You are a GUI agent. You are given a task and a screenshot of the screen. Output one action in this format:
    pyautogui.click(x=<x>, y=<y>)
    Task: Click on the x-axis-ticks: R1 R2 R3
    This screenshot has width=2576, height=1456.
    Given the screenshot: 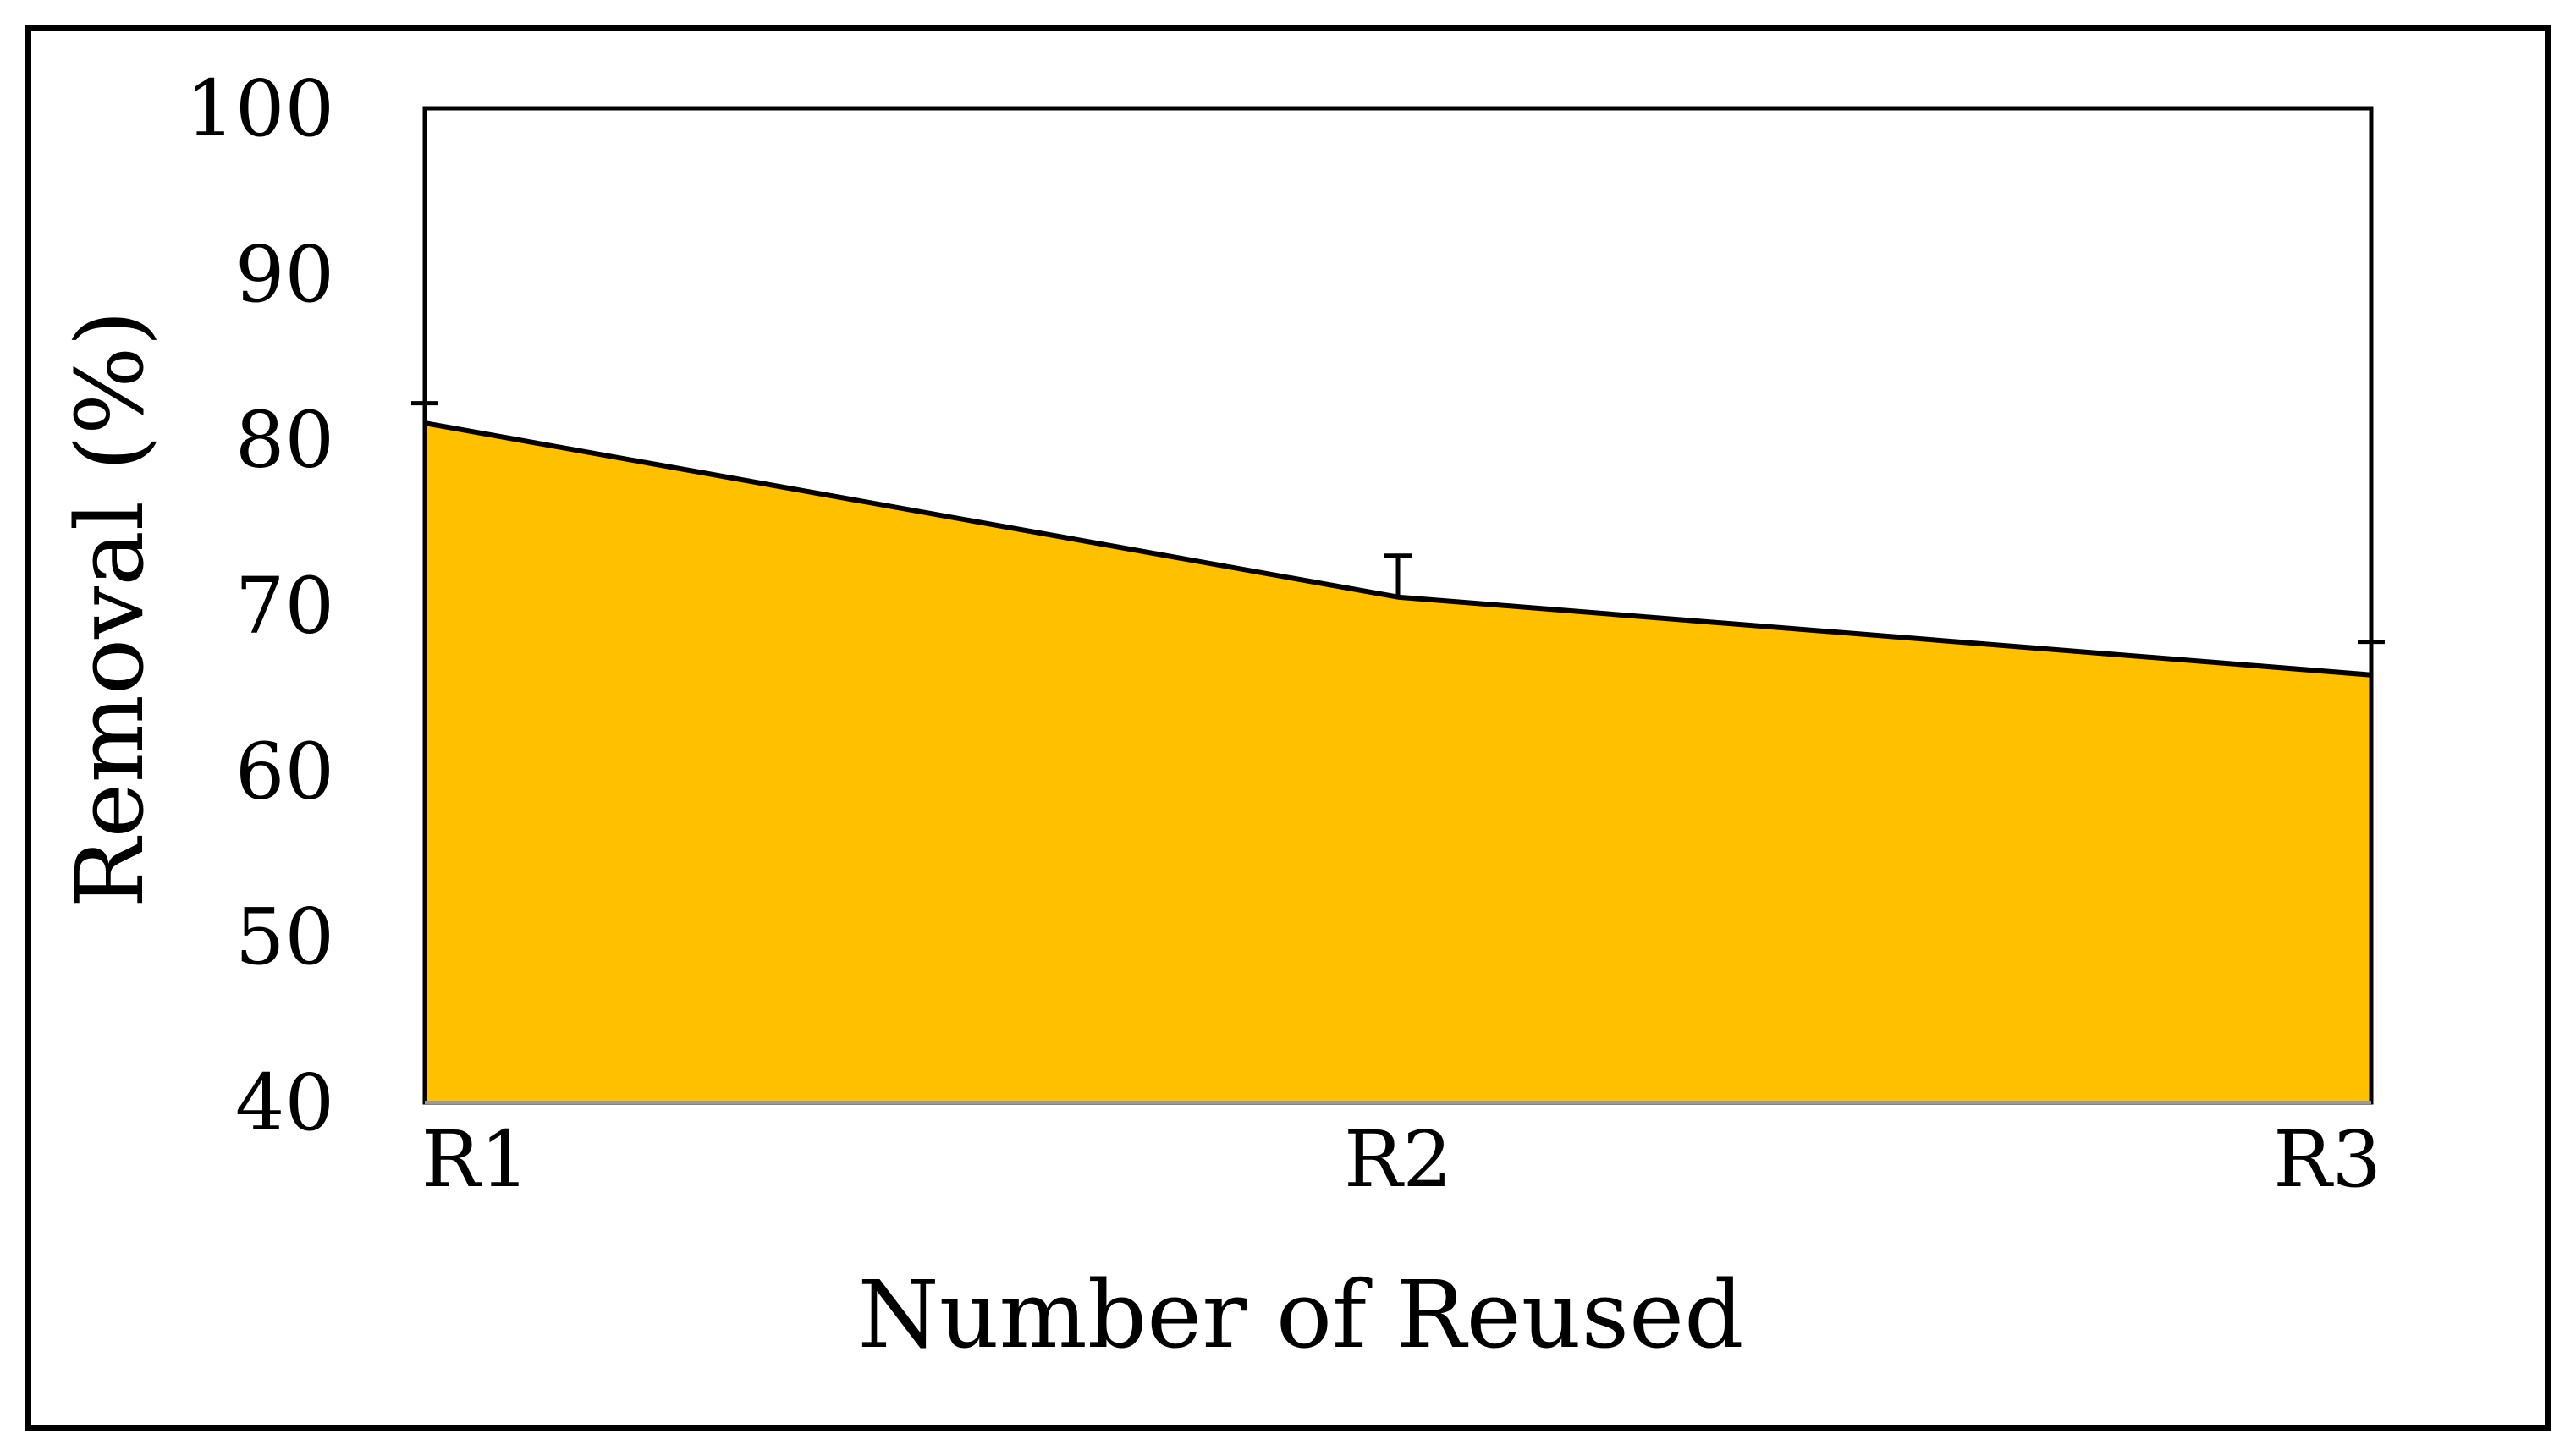 What is the action you would take?
    pyautogui.click(x=1401, y=1159)
    